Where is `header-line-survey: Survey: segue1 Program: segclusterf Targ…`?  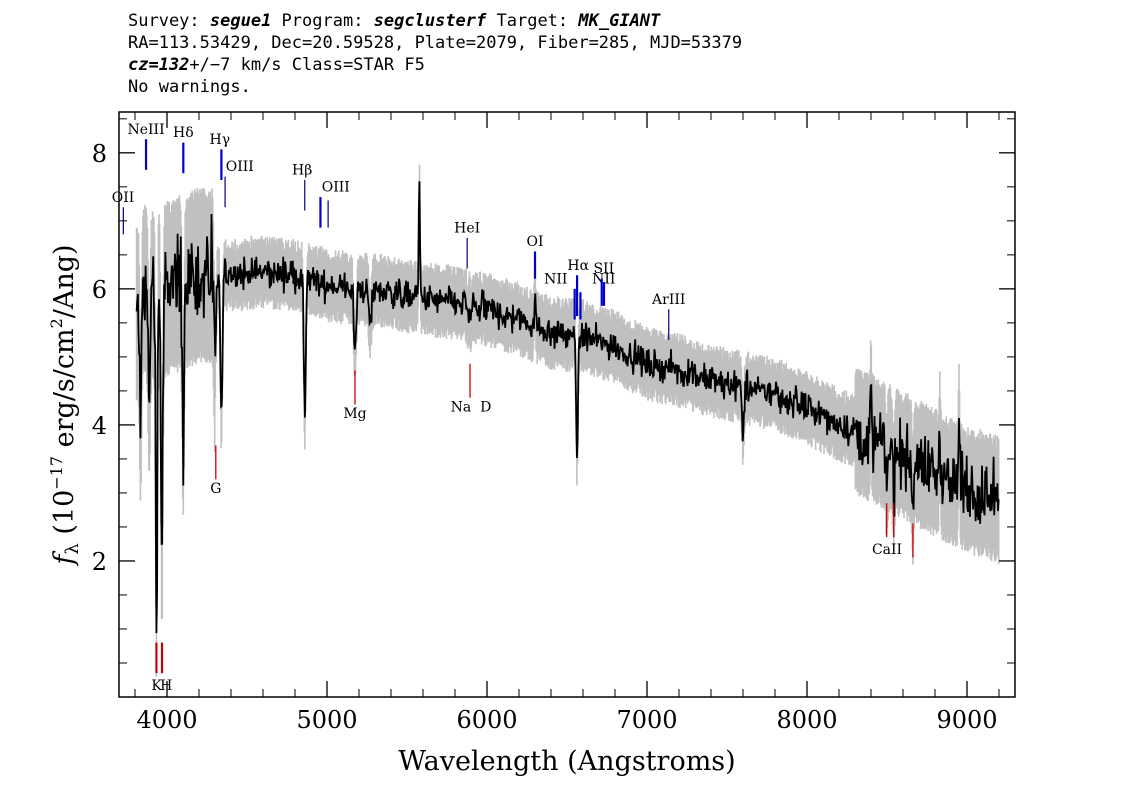
header-line-survey: Survey: segue1 Program: segclusterf Targ… is located at coordinates (435, 21).